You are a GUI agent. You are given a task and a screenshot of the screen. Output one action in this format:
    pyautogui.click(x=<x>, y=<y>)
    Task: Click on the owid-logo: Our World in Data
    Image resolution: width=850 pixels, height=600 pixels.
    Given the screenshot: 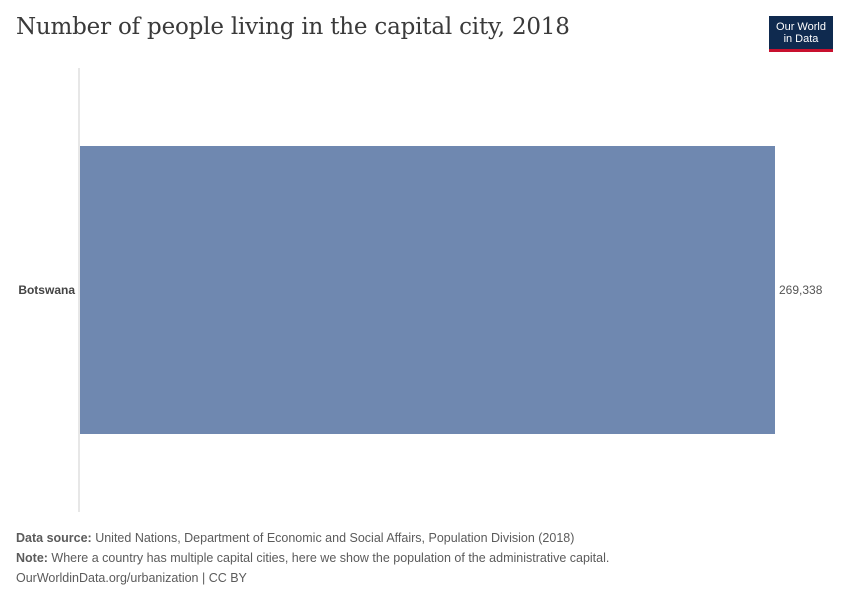 What is the action you would take?
    pyautogui.click(x=801, y=34)
    